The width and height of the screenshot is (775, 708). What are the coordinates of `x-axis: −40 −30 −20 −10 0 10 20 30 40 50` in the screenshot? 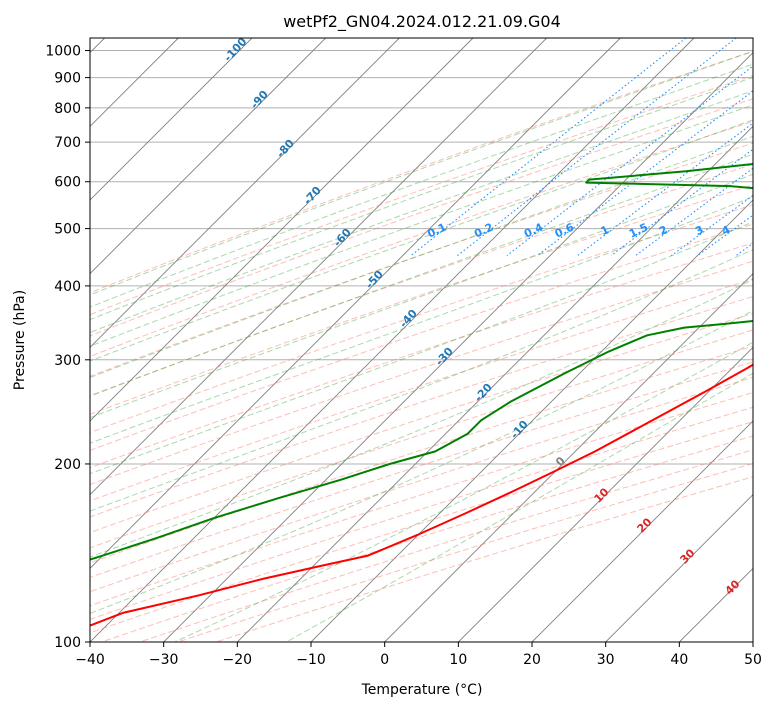 It's located at (418, 655).